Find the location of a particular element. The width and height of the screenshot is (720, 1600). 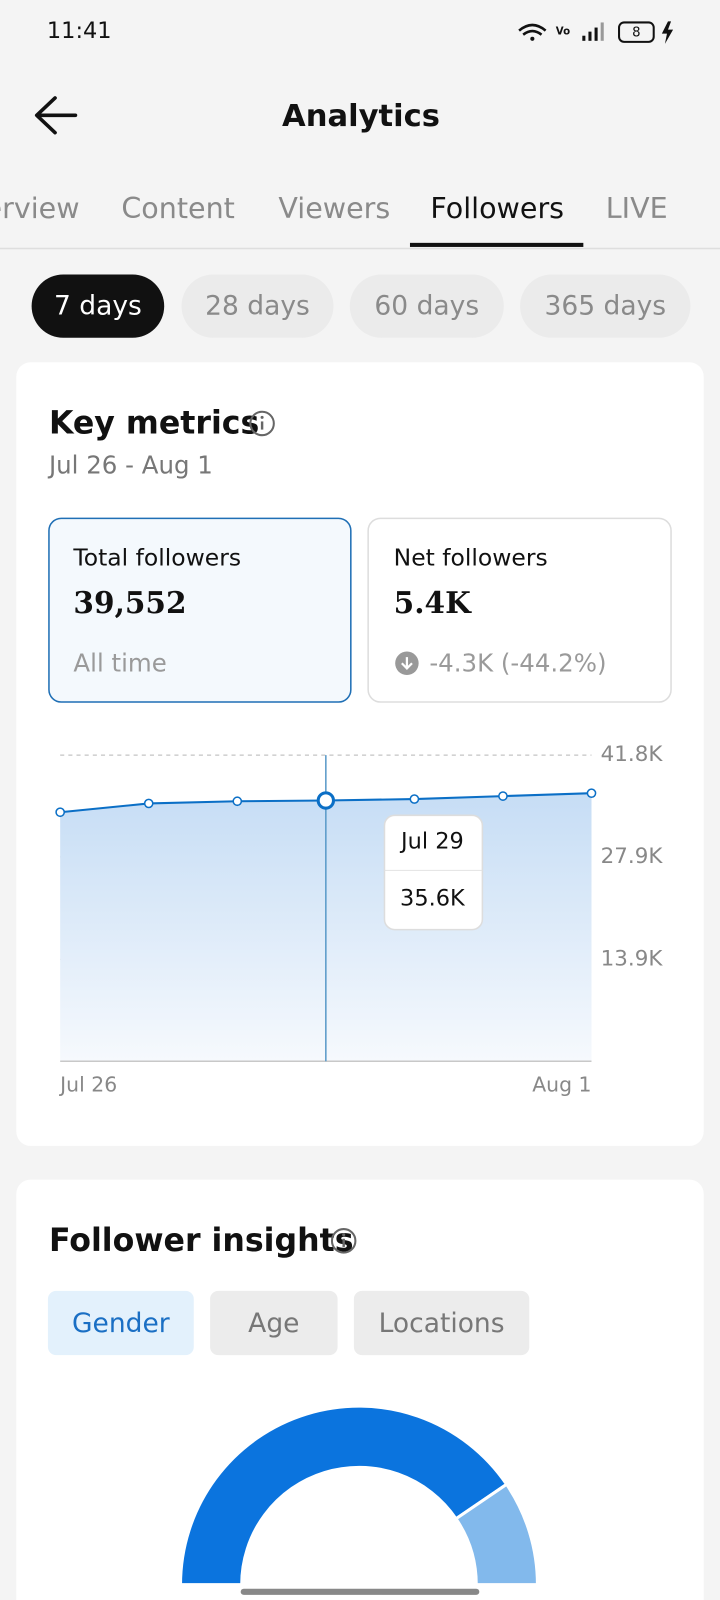

svg-text: Vo is located at coordinates (563, 32).